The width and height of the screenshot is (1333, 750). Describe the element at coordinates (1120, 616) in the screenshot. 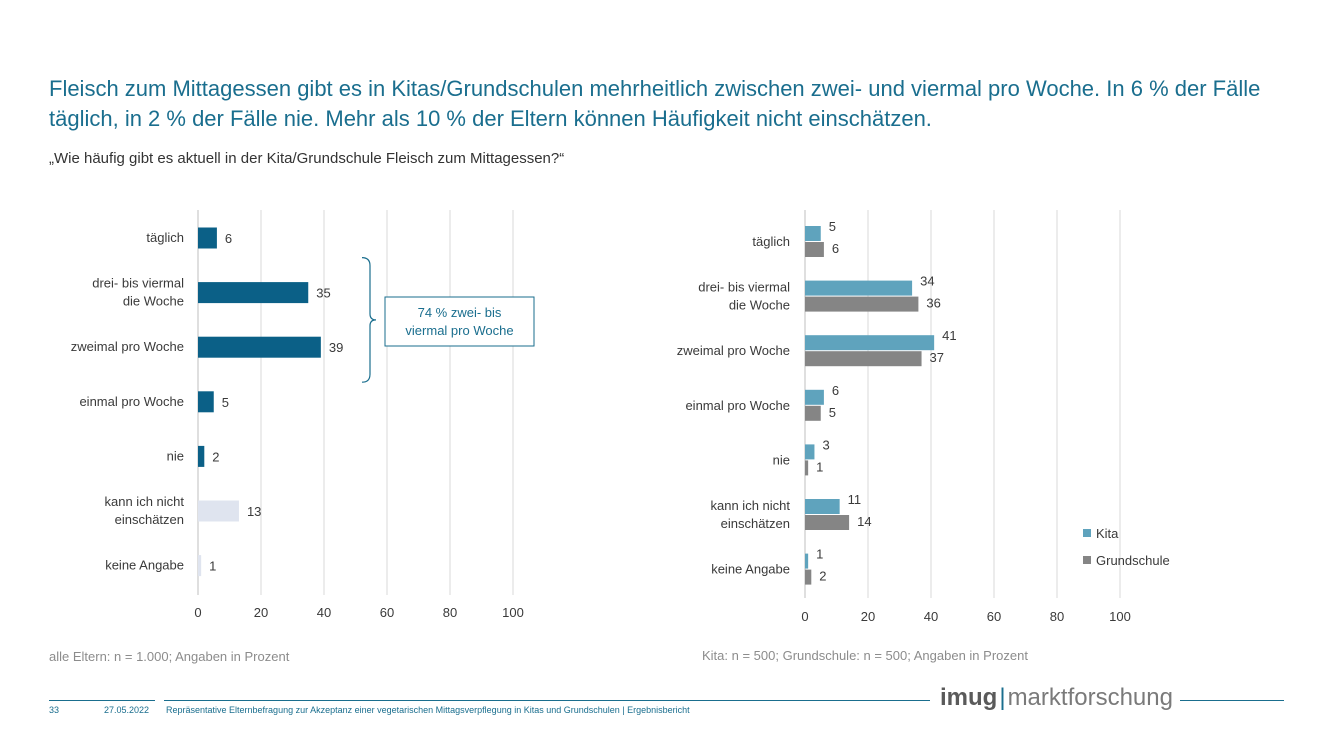

I see `right-chart-tick-label: 100` at that location.